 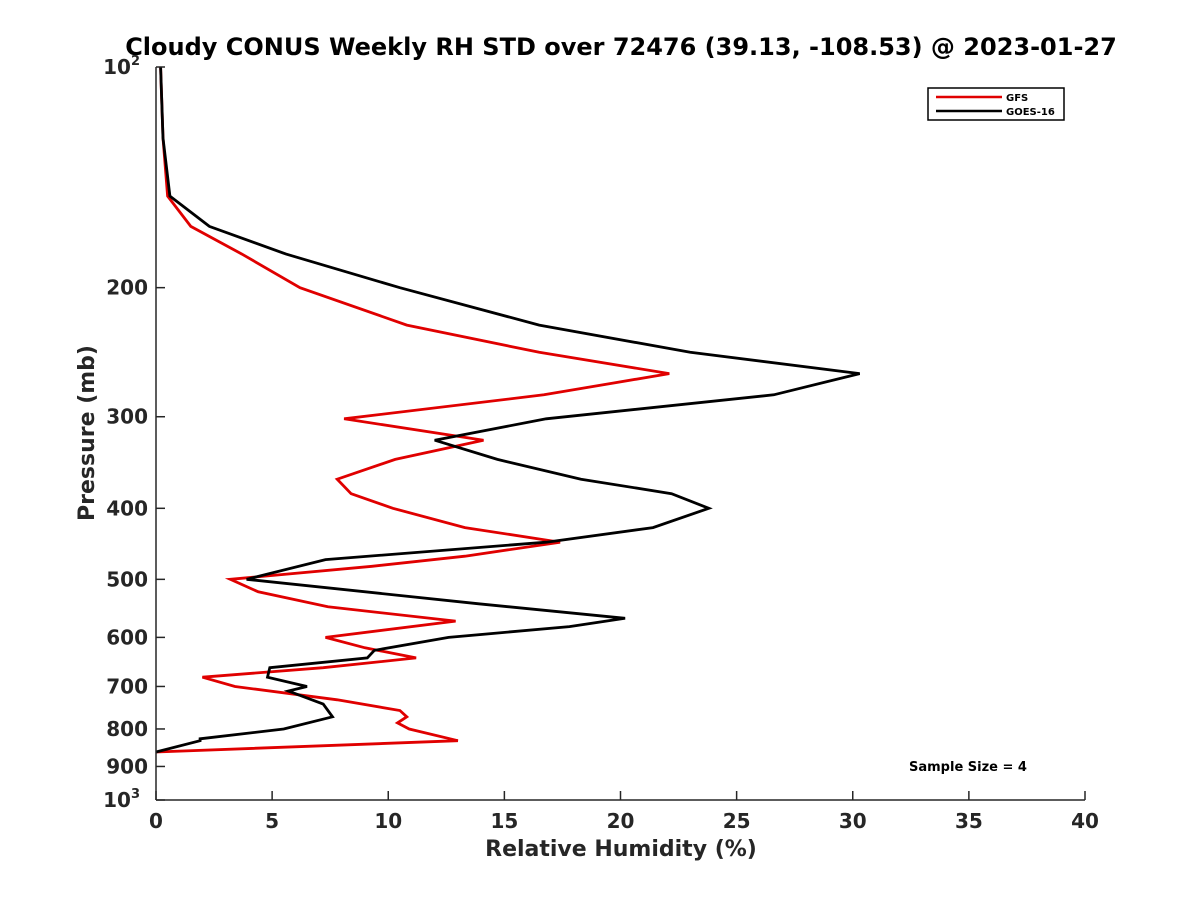 I want to click on sample-size-annotation: Sample Size = 4, so click(x=968, y=767).